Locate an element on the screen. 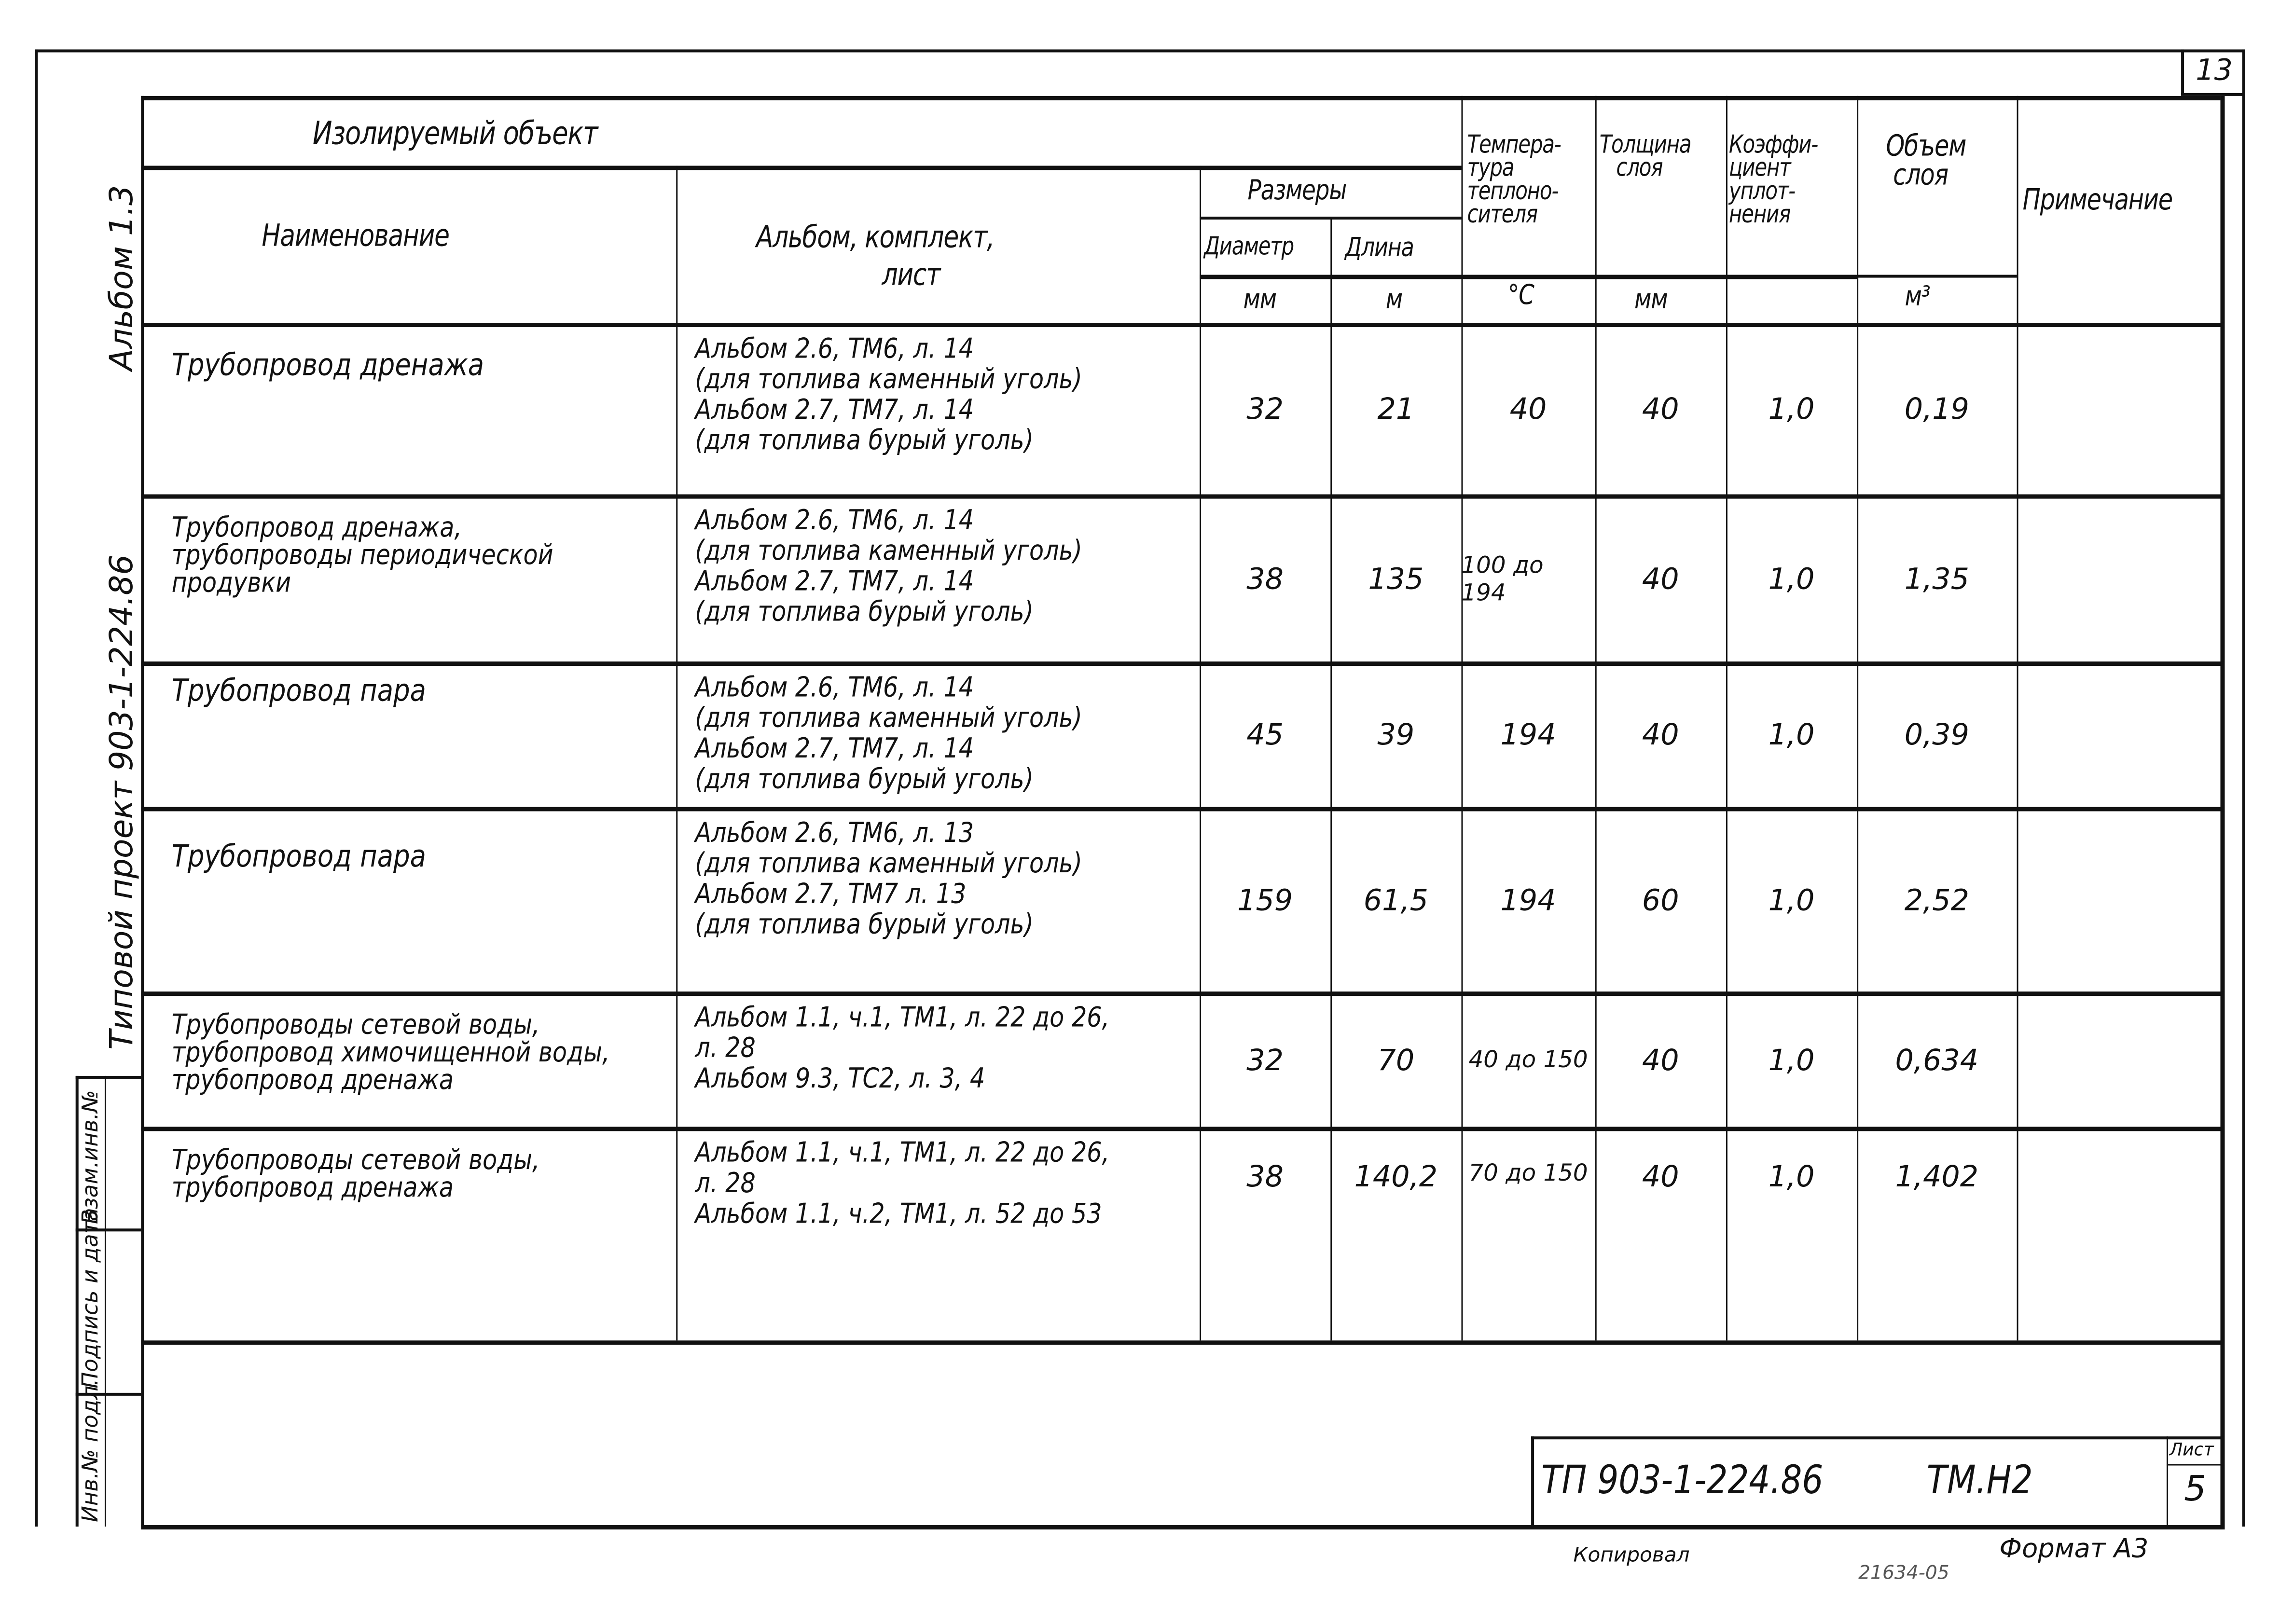 This screenshot has width=2280, height=1624. drawing-code: ТП 903-1-224.86 is located at coordinates (1682, 1481).